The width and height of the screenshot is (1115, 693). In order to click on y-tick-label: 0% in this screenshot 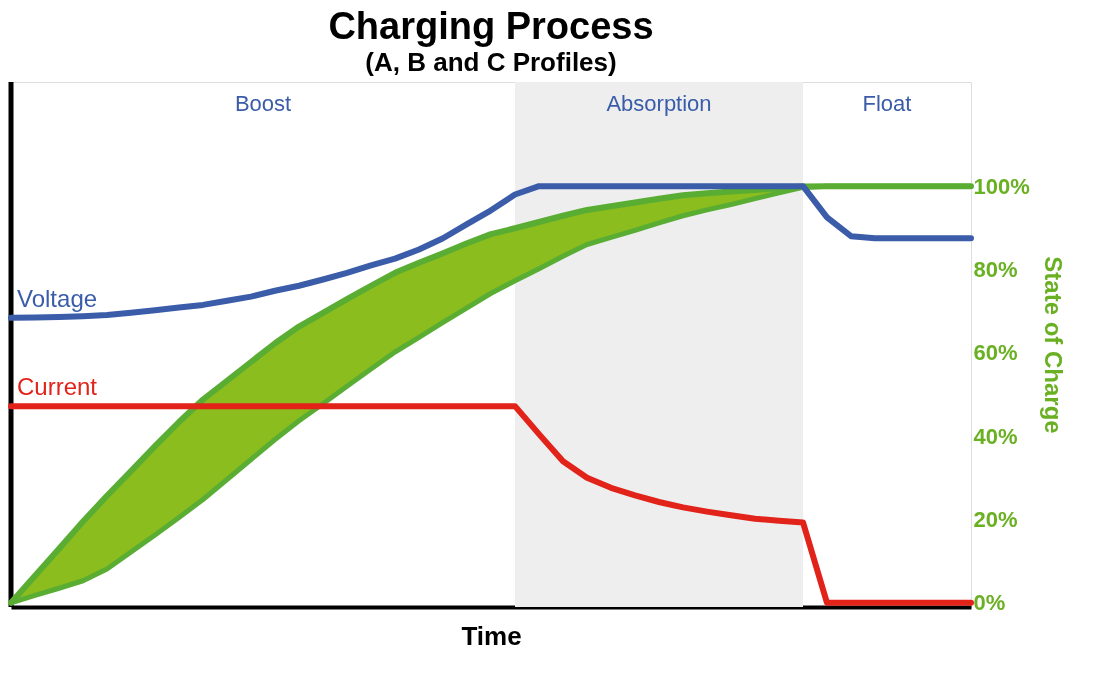, I will do `click(989, 603)`.